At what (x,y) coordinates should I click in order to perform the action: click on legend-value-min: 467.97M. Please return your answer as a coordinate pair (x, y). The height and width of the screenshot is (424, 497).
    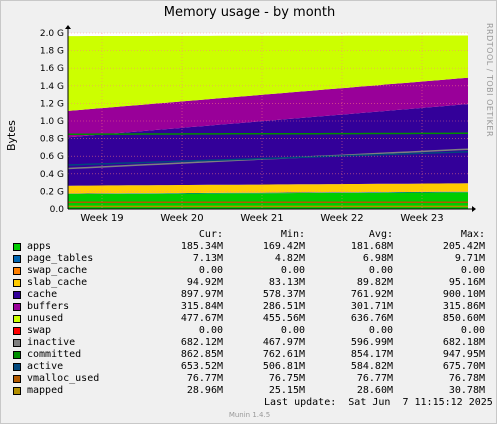
    Looking at the image, I should click on (283, 342).